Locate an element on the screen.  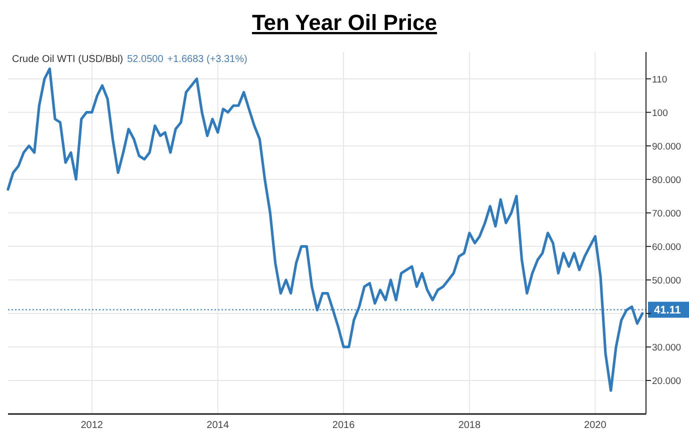
annotation: 52.0500 is located at coordinates (145, 59).